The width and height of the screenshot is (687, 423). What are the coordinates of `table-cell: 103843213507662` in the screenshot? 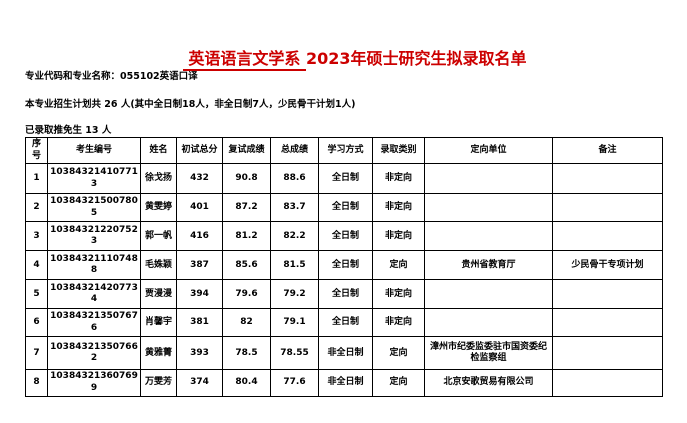 It's located at (94, 353).